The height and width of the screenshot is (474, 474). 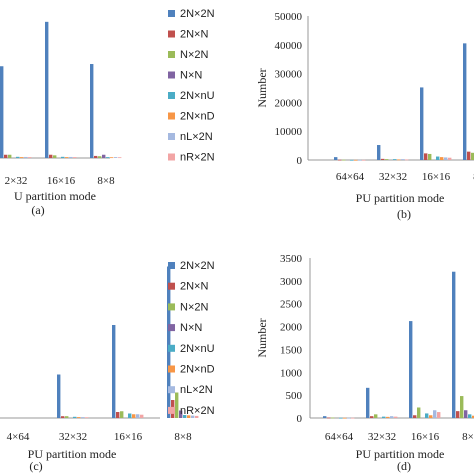 What do you see at coordinates (112, 158) in the screenshot?
I see `panel-a-bar-2N×nD-8×8` at bounding box center [112, 158].